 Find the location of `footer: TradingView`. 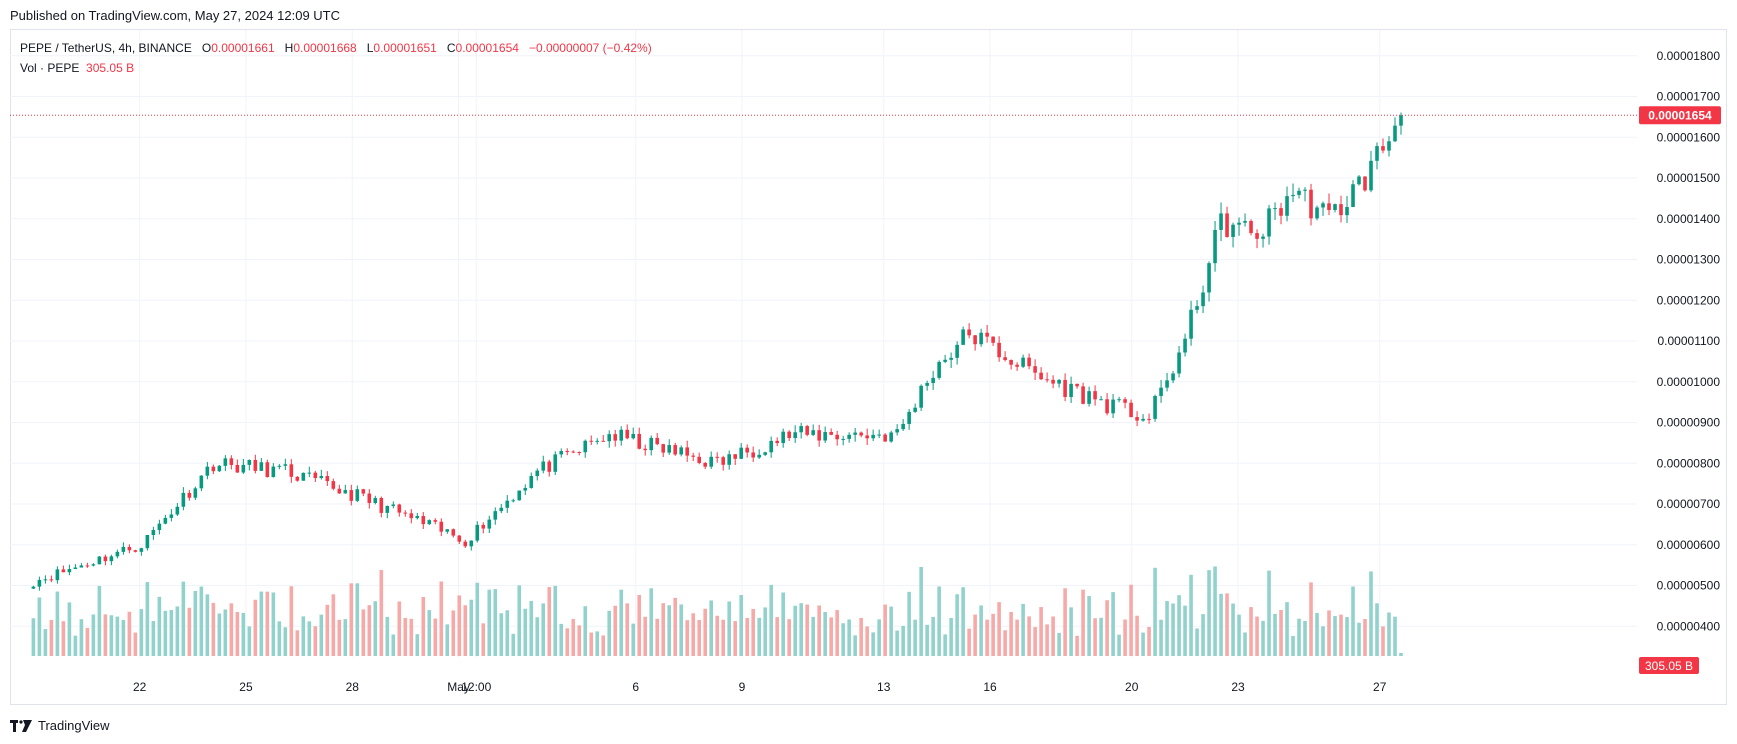

footer: TradingView is located at coordinates (60, 725).